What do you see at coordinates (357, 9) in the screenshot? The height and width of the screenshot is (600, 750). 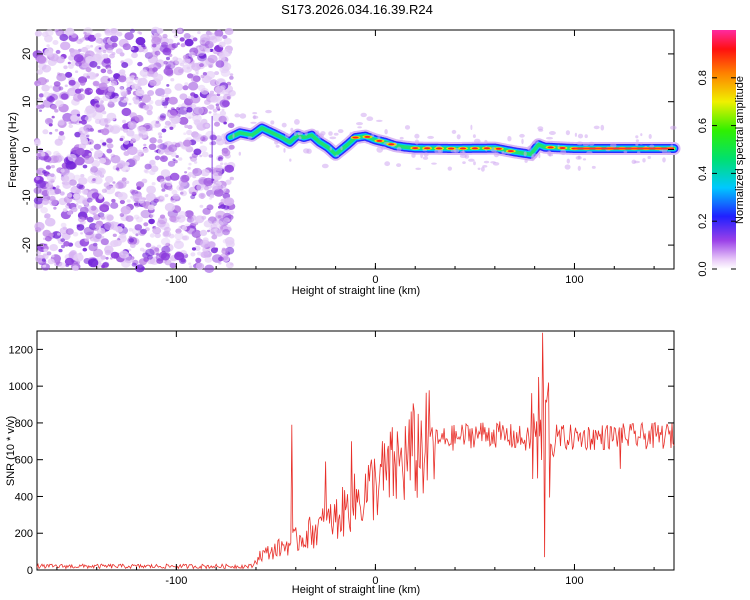 I see `figure-title: S173.2026.034.16.39.R24` at bounding box center [357, 9].